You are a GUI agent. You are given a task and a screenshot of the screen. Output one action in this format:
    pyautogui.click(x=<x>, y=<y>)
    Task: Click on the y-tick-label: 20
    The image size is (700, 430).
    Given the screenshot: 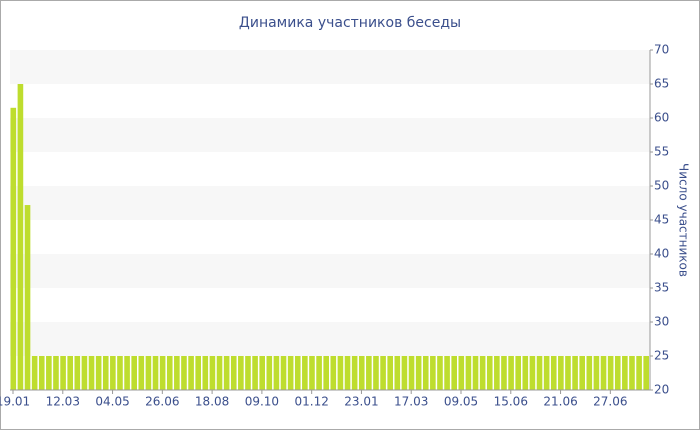 What is the action you would take?
    pyautogui.click(x=661, y=390)
    